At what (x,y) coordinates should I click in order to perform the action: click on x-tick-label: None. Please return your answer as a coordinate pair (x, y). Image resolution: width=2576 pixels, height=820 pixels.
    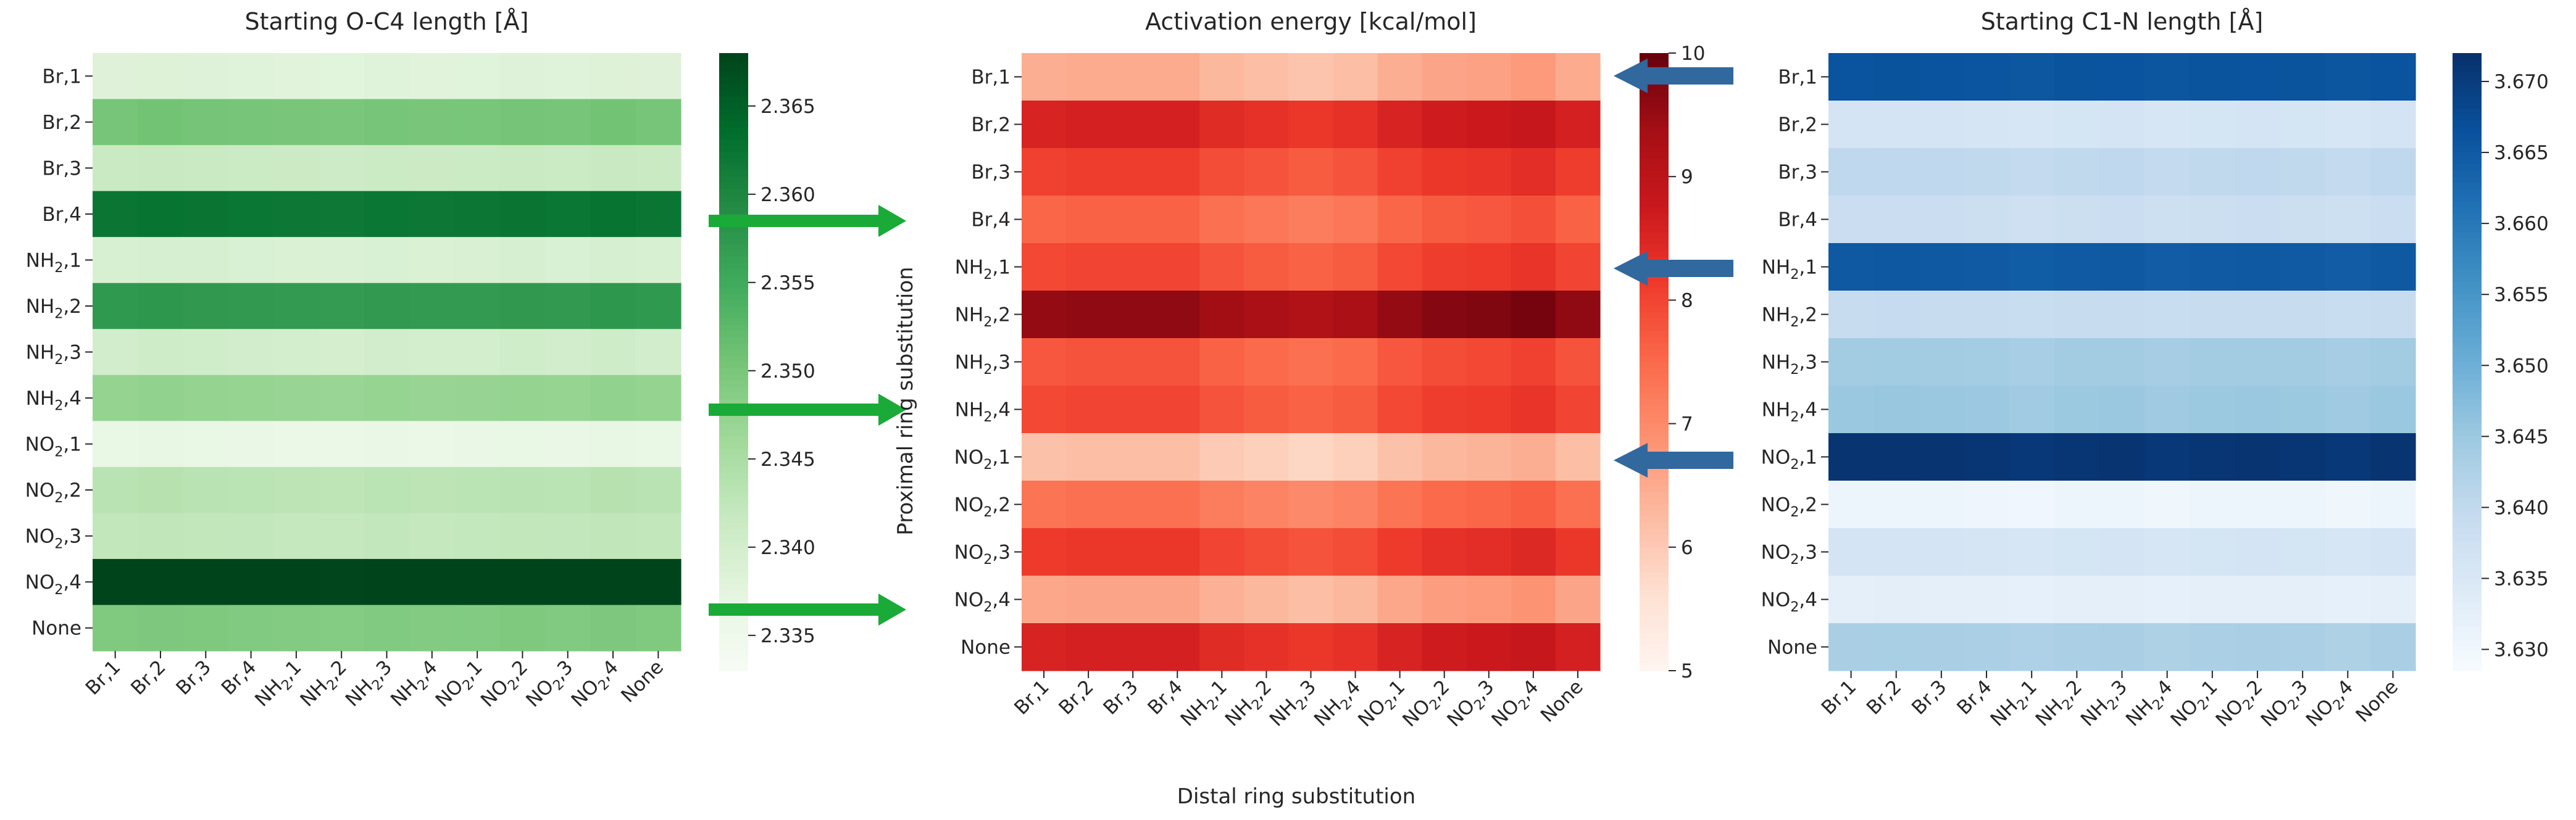
    Looking at the image, I should click on (1562, 702).